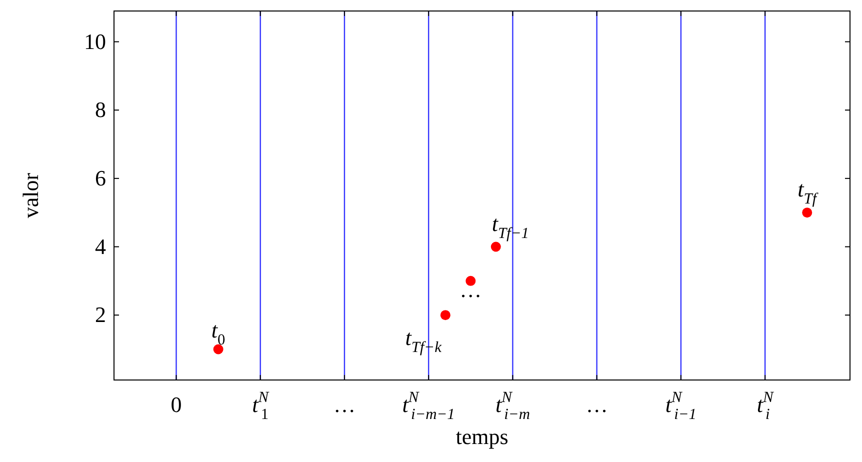 This screenshot has height=462, width=862. Describe the element at coordinates (100, 109) in the screenshot. I see `y-tick-label: 8` at that location.